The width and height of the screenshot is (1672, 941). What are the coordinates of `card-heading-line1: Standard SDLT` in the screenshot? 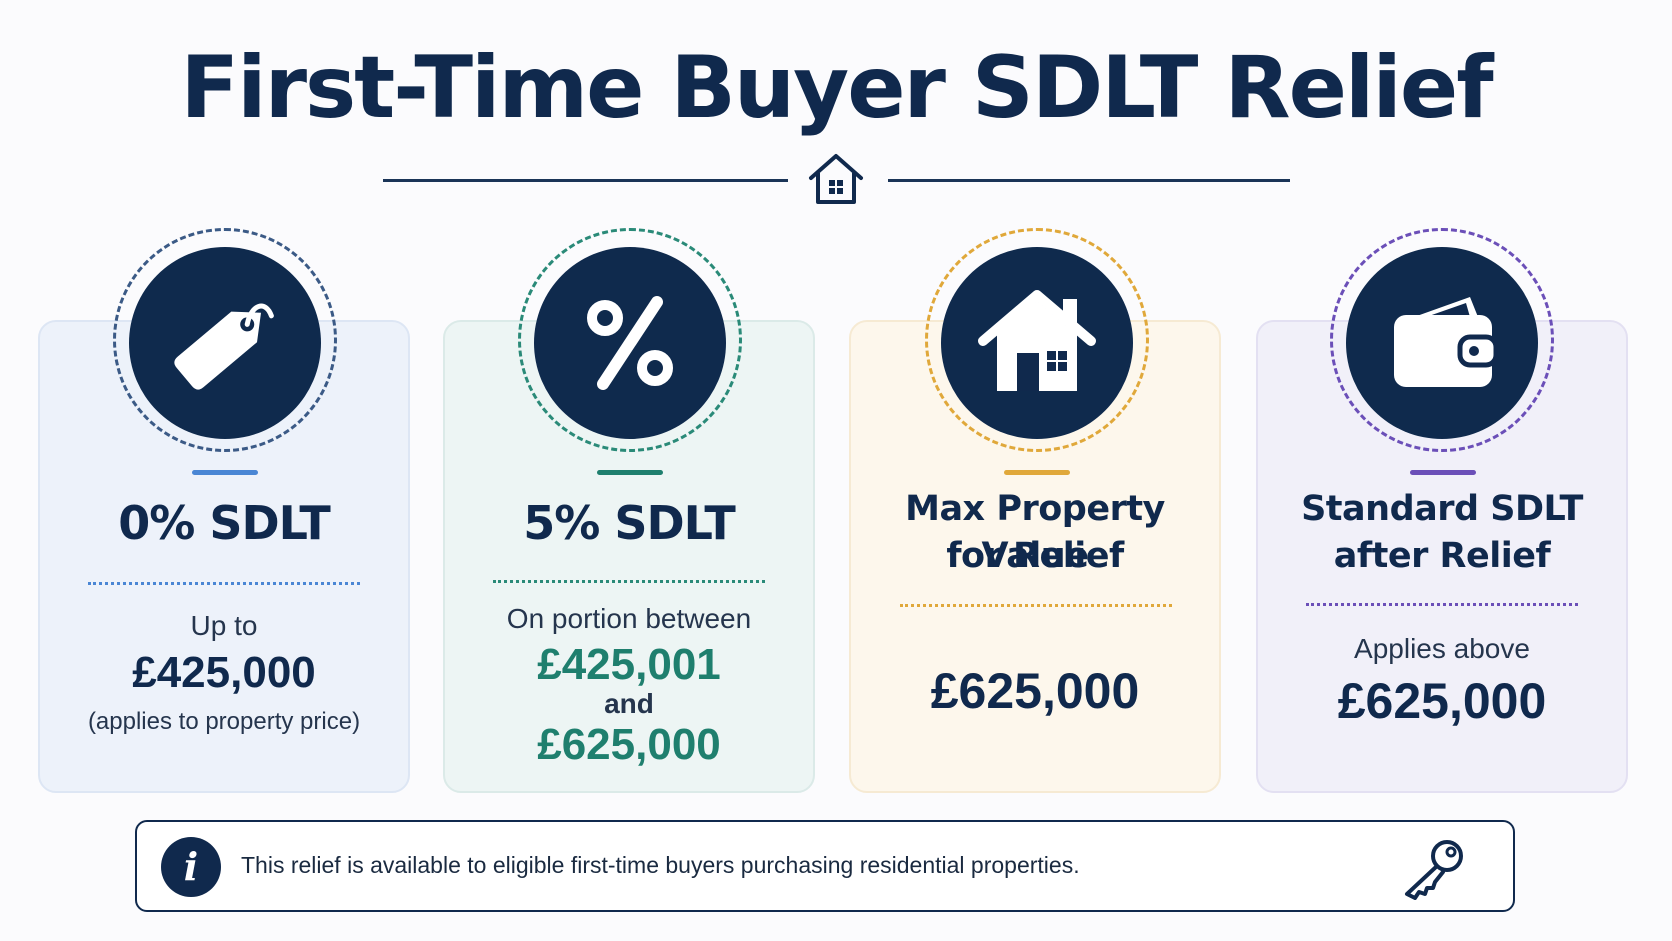 It's located at (1442, 509).